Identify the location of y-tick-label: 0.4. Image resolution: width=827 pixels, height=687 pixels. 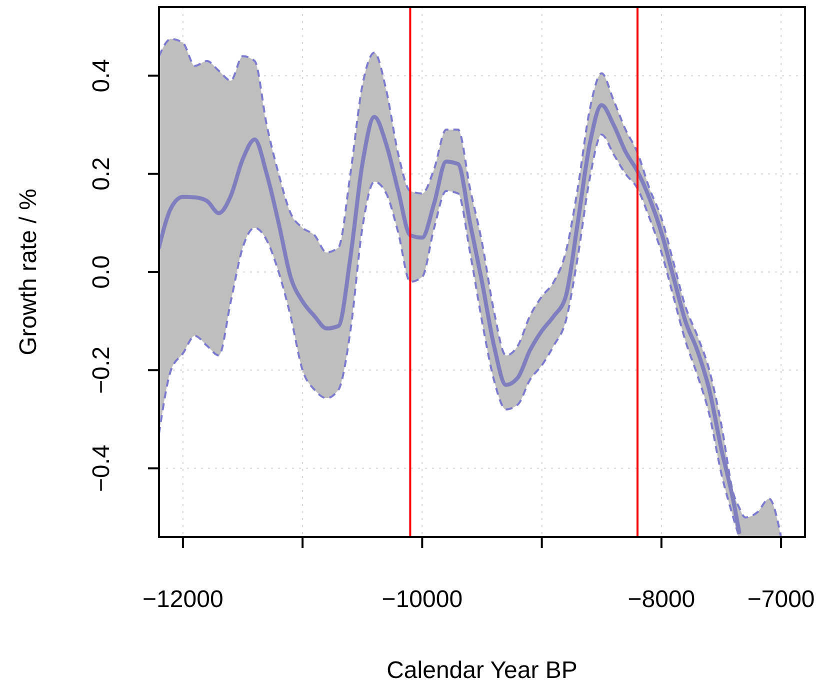
(101, 75).